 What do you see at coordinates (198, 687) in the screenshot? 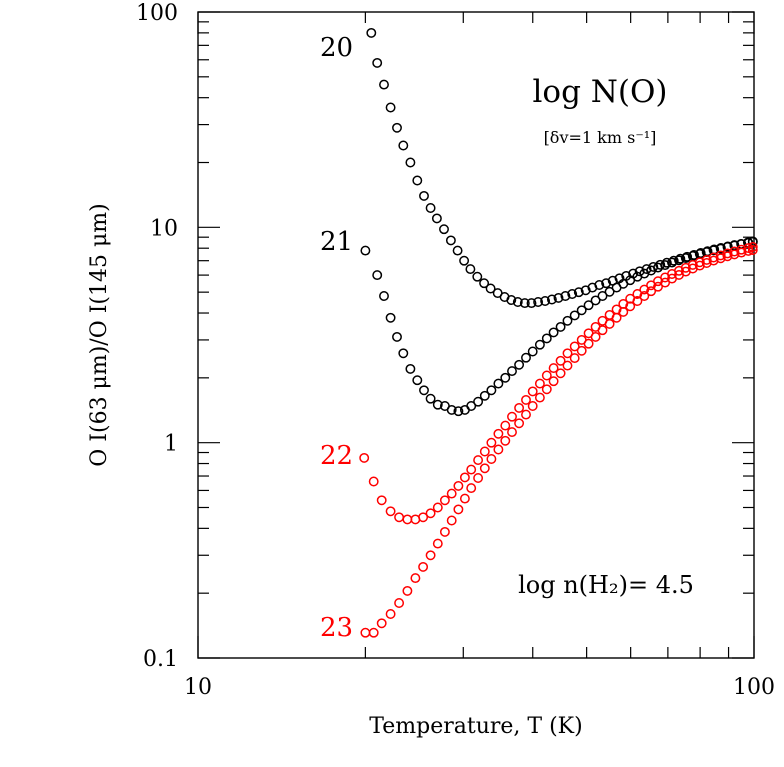
I see `x-tick-label: 10` at bounding box center [198, 687].